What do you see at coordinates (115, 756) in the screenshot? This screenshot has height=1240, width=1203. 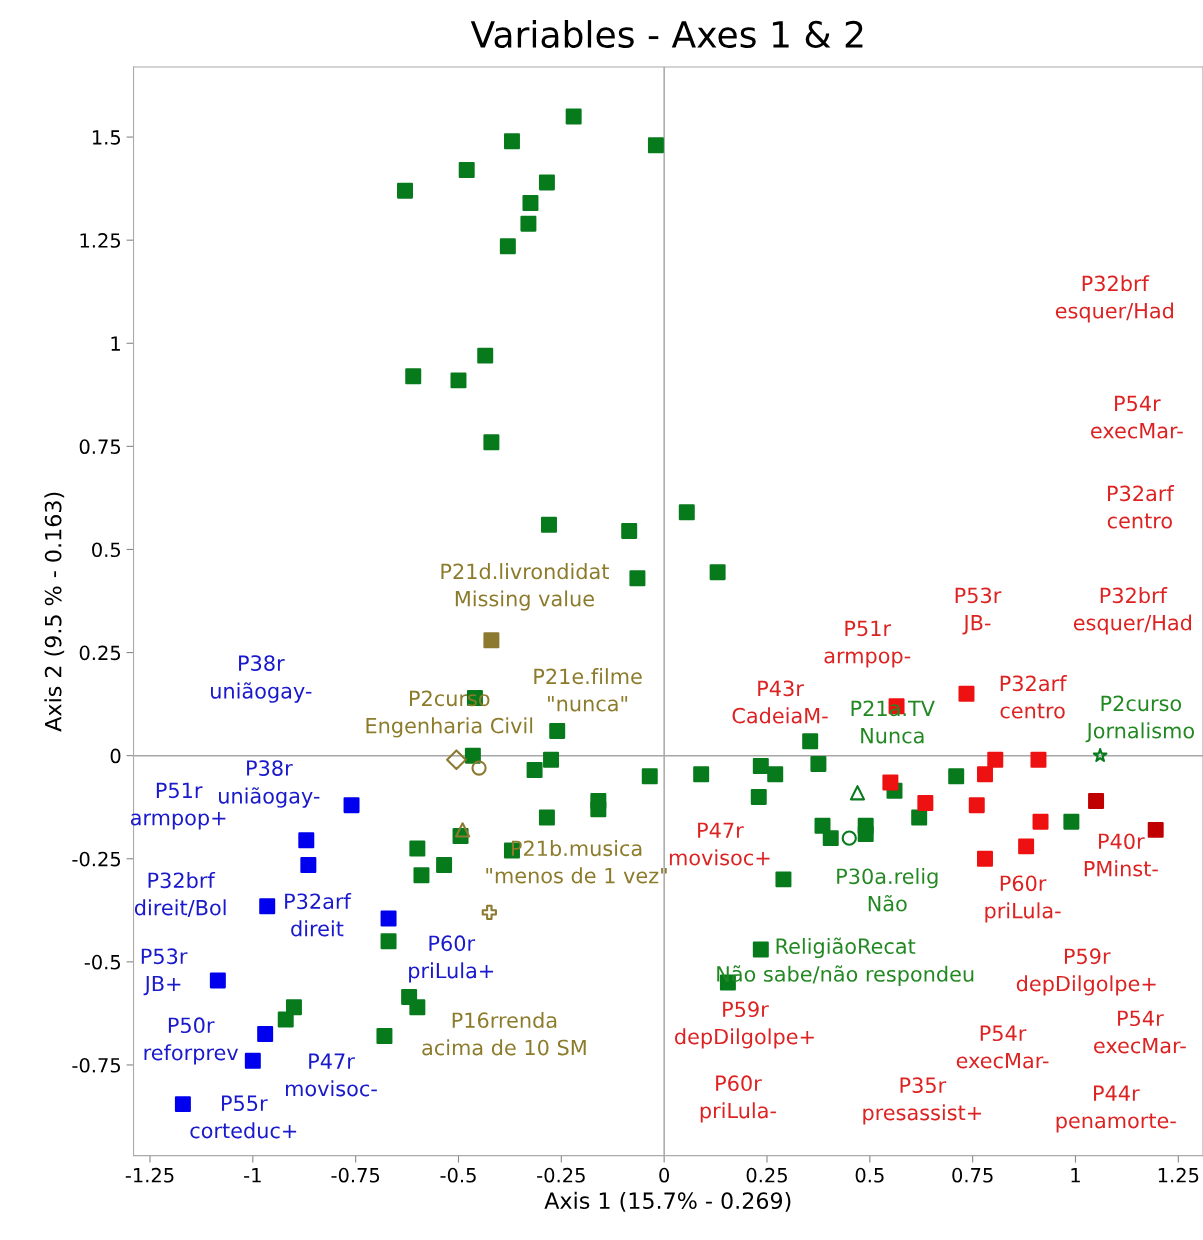 I see `y-tick-label: 0` at bounding box center [115, 756].